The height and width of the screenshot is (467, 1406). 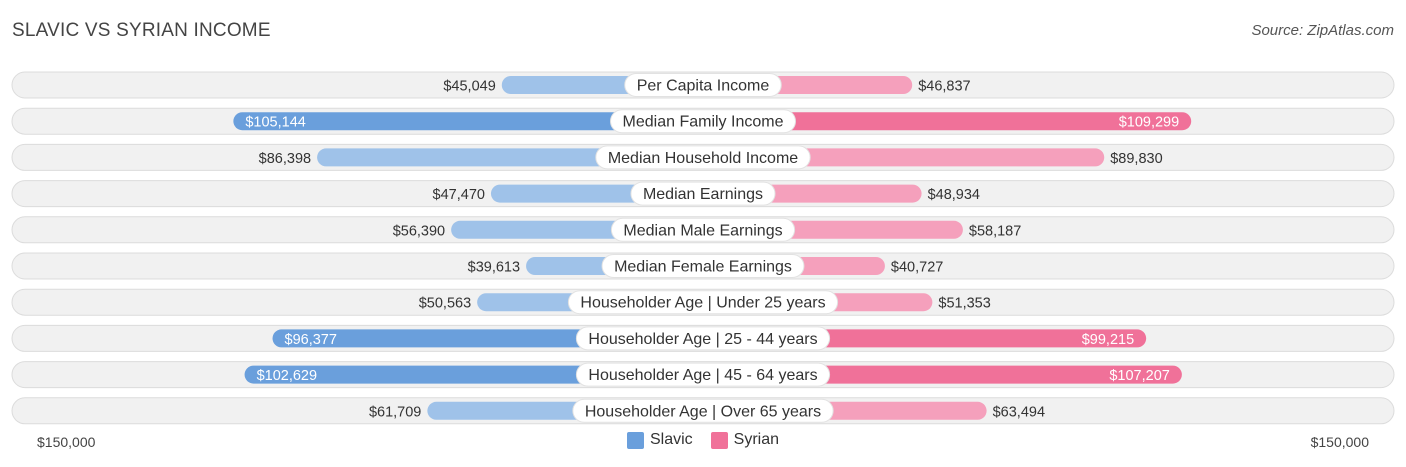 I want to click on category-label: Median Female Earnings, so click(x=703, y=267).